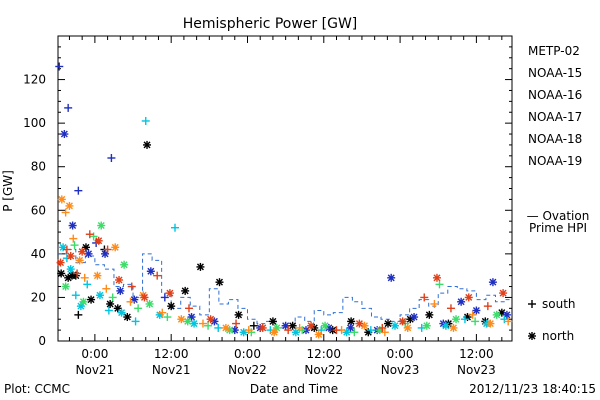  Describe the element at coordinates (558, 228) in the screenshot. I see `model-legend-label-line2: Prime HPI` at that location.